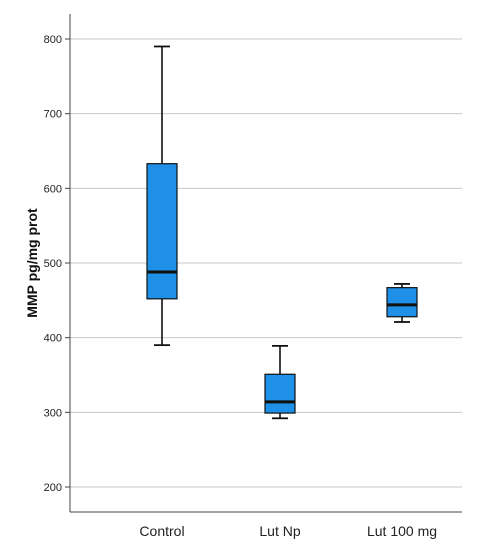 This screenshot has height=550, width=487. Describe the element at coordinates (161, 531) in the screenshot. I see `x-category-label-1: Control` at that location.